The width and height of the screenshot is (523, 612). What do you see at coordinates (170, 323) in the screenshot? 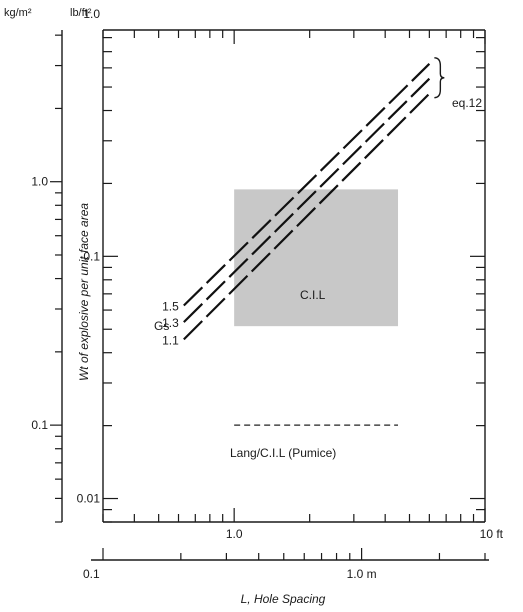
I see `series-label: 1.3` at bounding box center [170, 323].